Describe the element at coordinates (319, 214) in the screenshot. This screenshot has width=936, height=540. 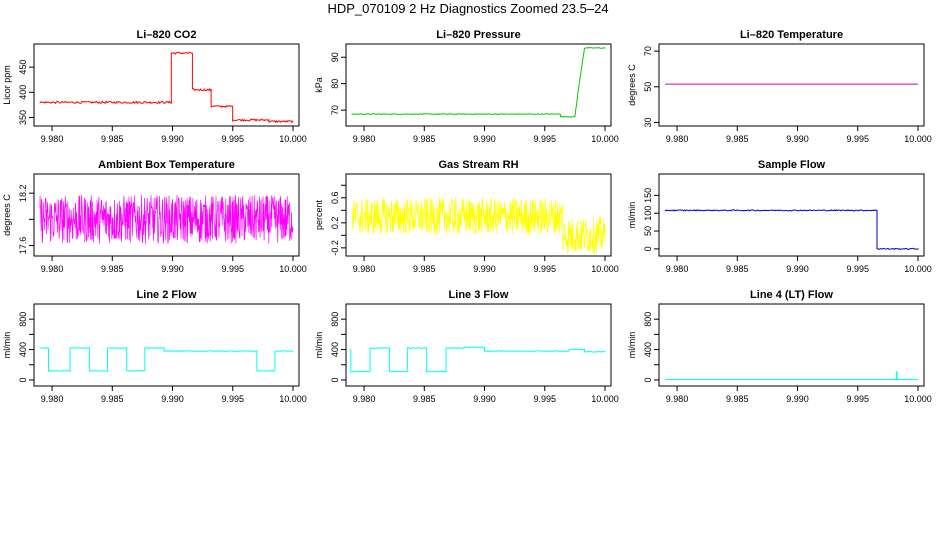
I see `y-axis-label: percent` at that location.